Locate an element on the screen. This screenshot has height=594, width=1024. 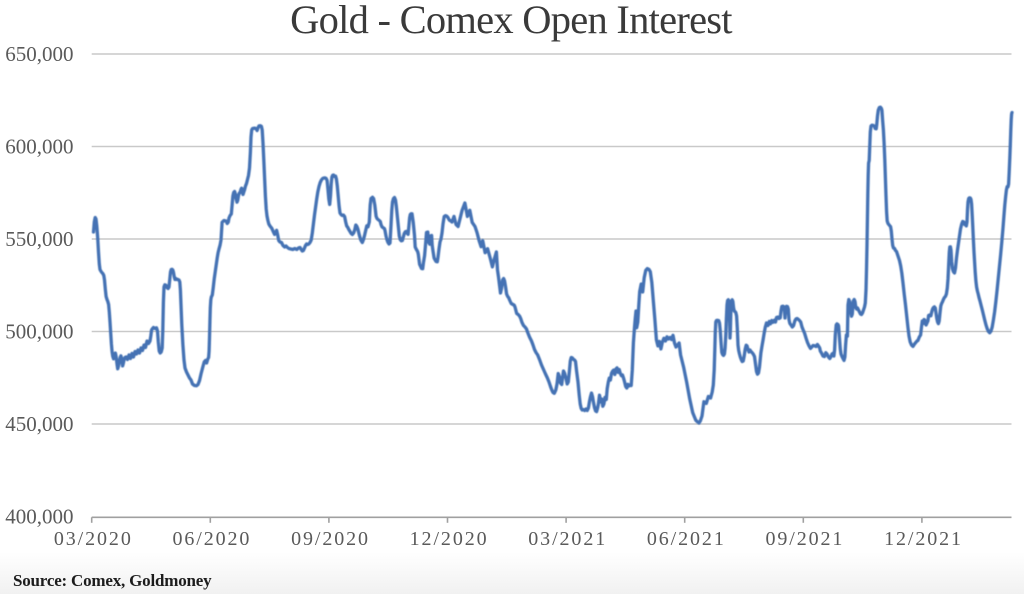
svg-text: Source: Comex, Goldmoney is located at coordinates (112, 580).